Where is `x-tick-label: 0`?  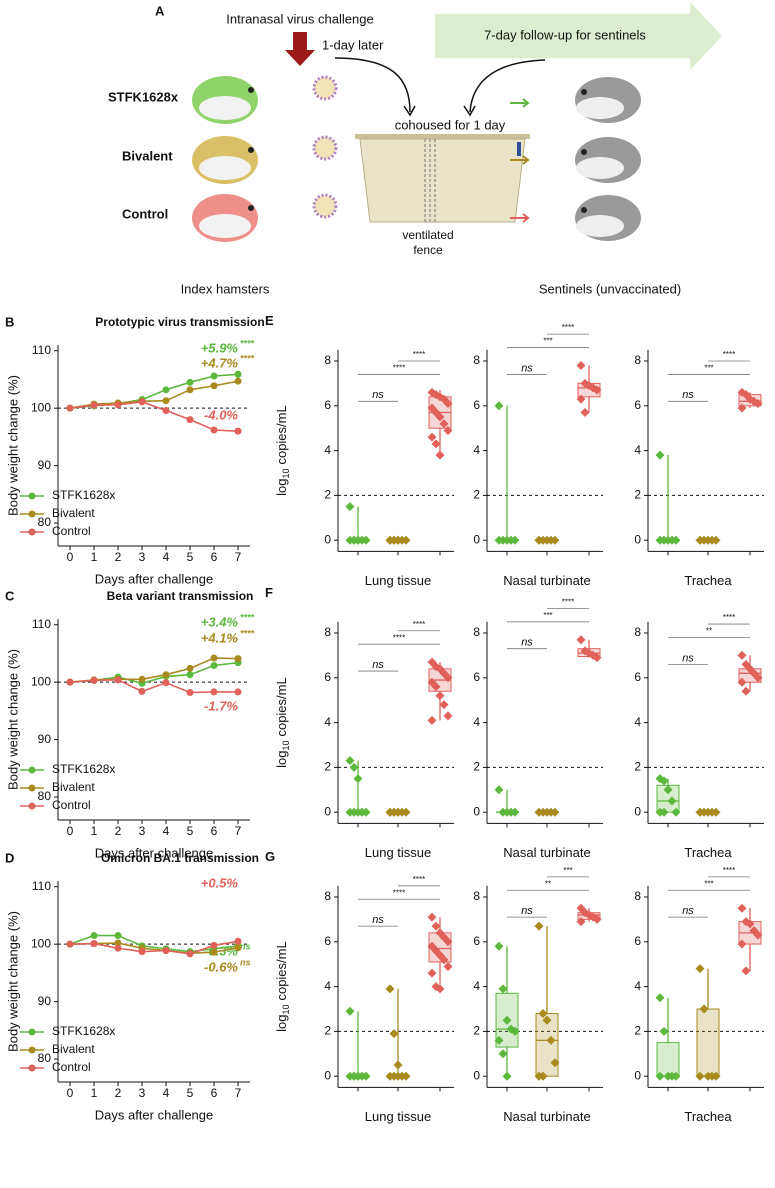
x-tick-label: 0 is located at coordinates (70, 1093).